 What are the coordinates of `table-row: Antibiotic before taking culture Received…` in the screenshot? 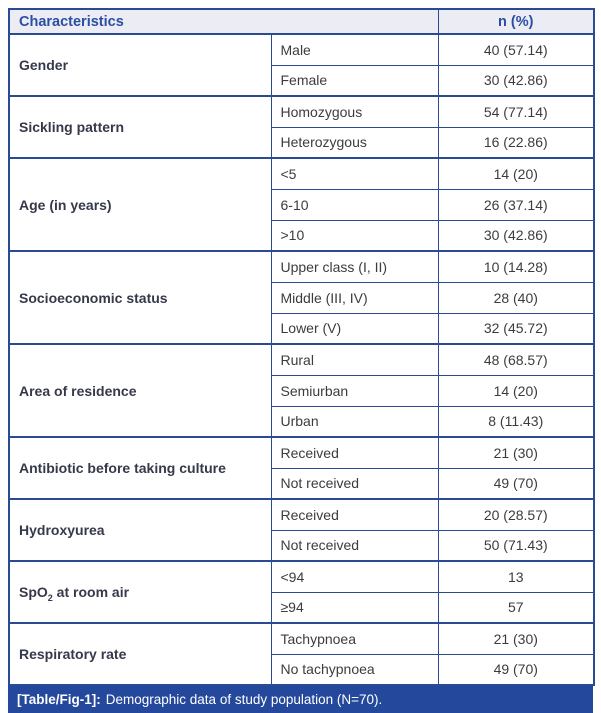 It's located at (301, 468).